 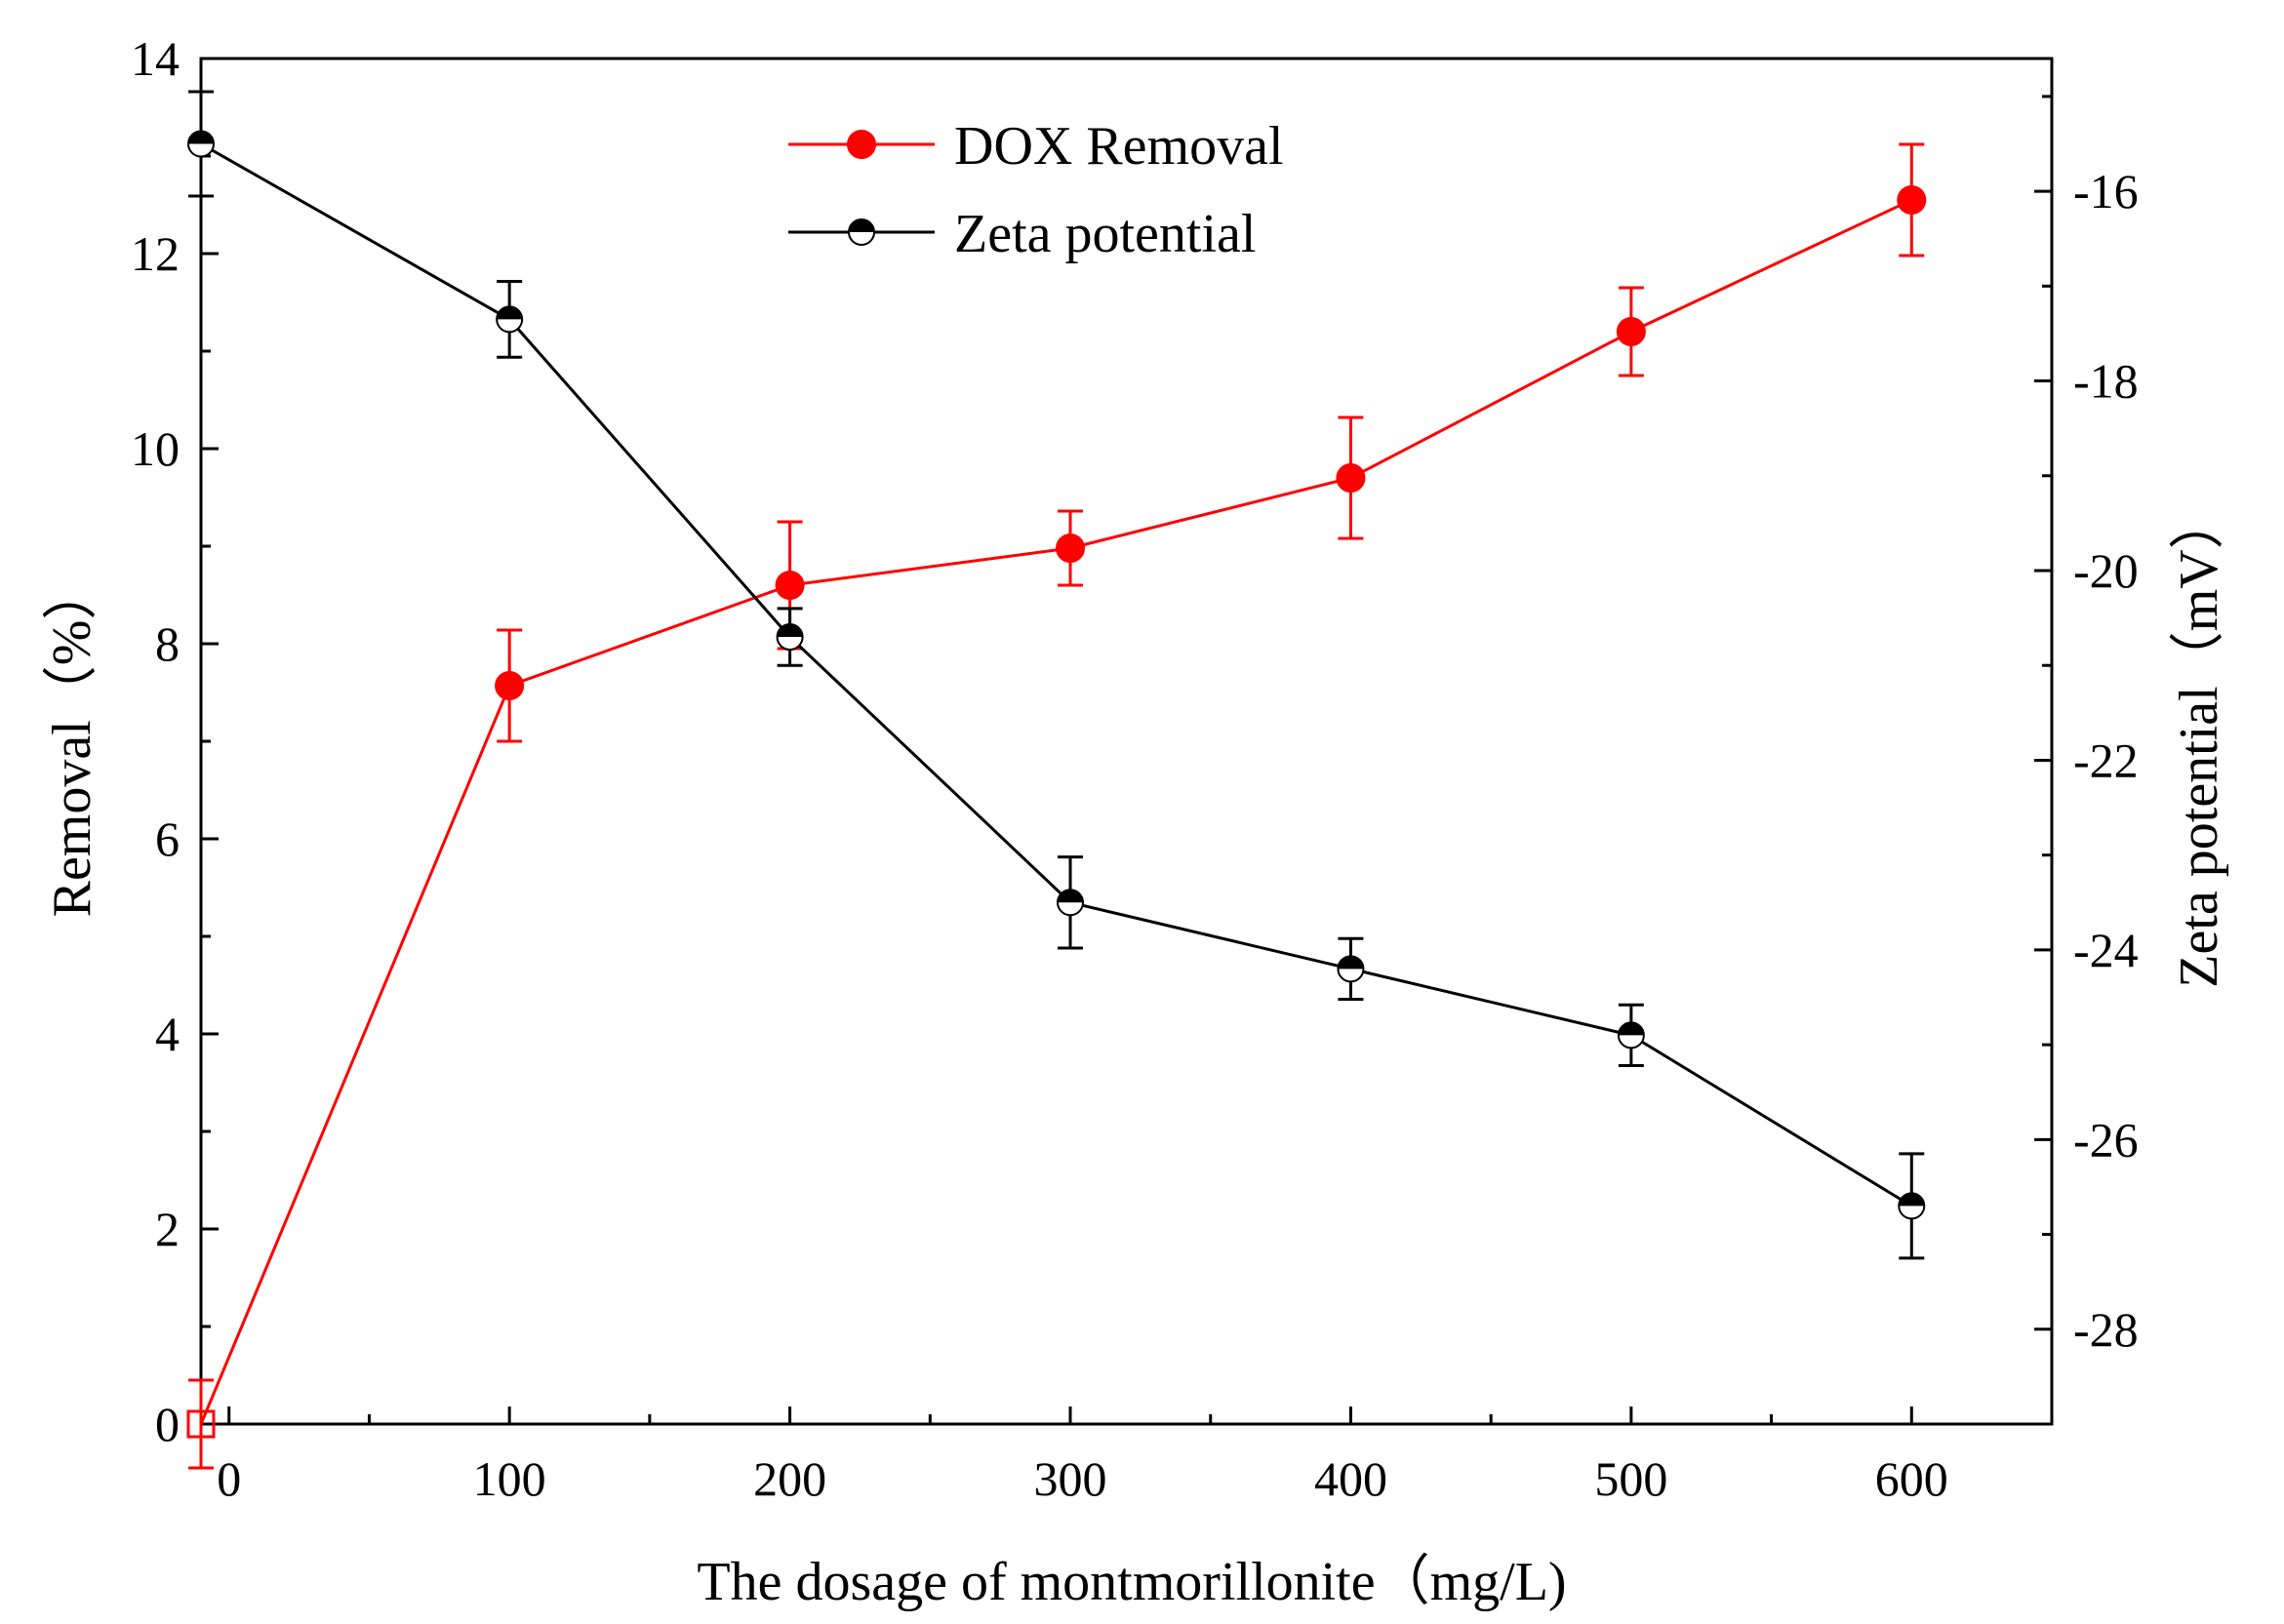 What do you see at coordinates (175, 741) in the screenshot?
I see `left-y-axis-ticks: 0 2 4 6 8 10 12 14` at bounding box center [175, 741].